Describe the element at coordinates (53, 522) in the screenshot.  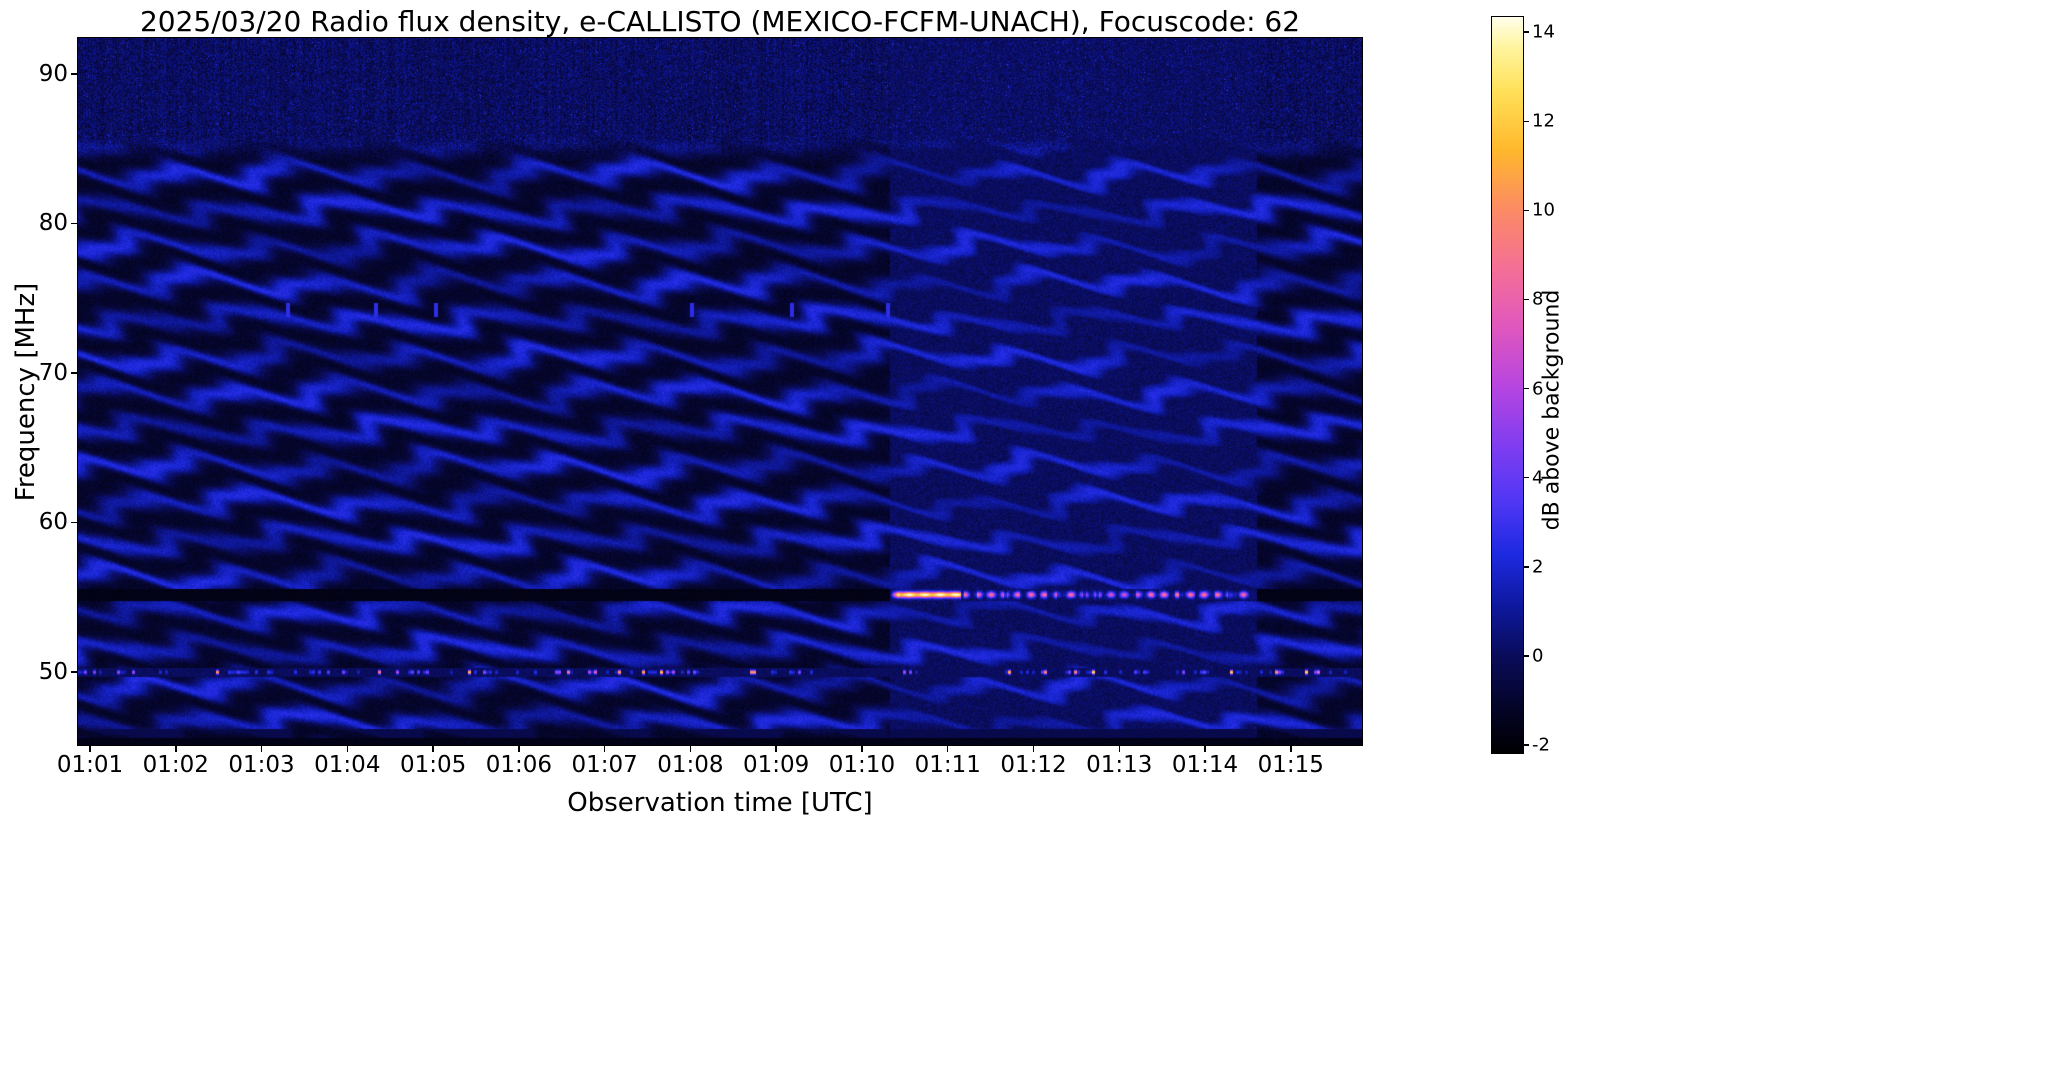
I see `y-tick-label: 60` at that location.